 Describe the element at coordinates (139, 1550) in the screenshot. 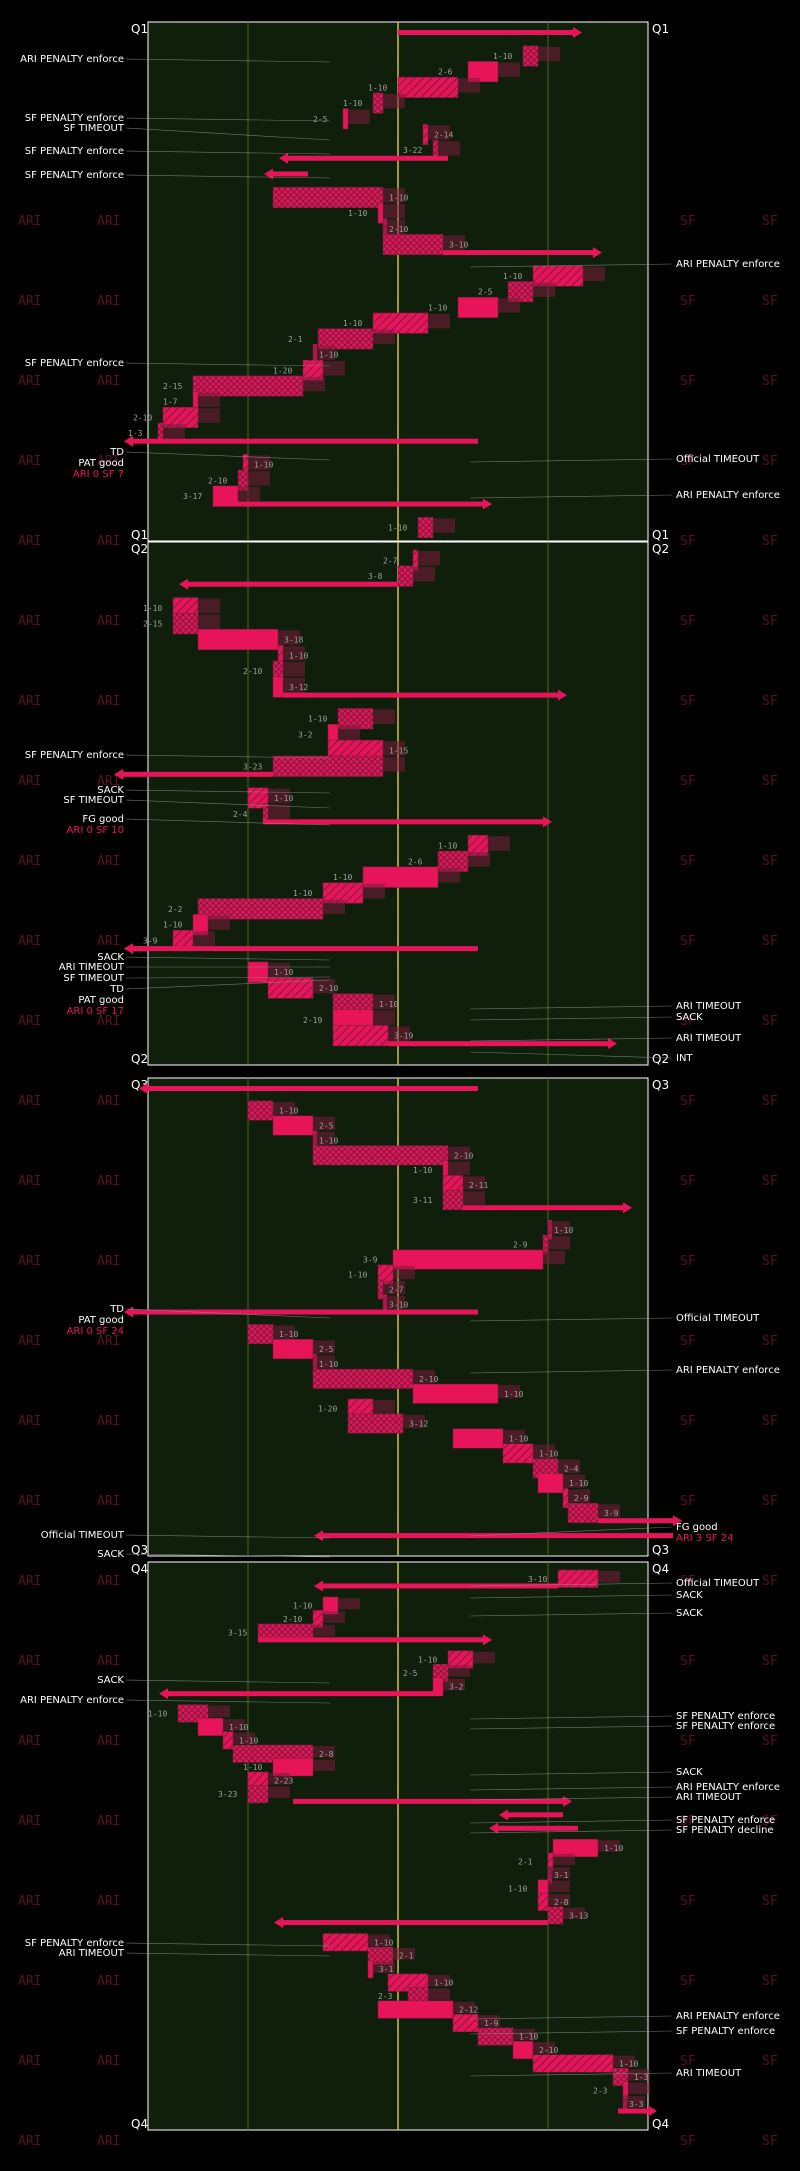

I see `quarter-label-q3: Q3` at that location.